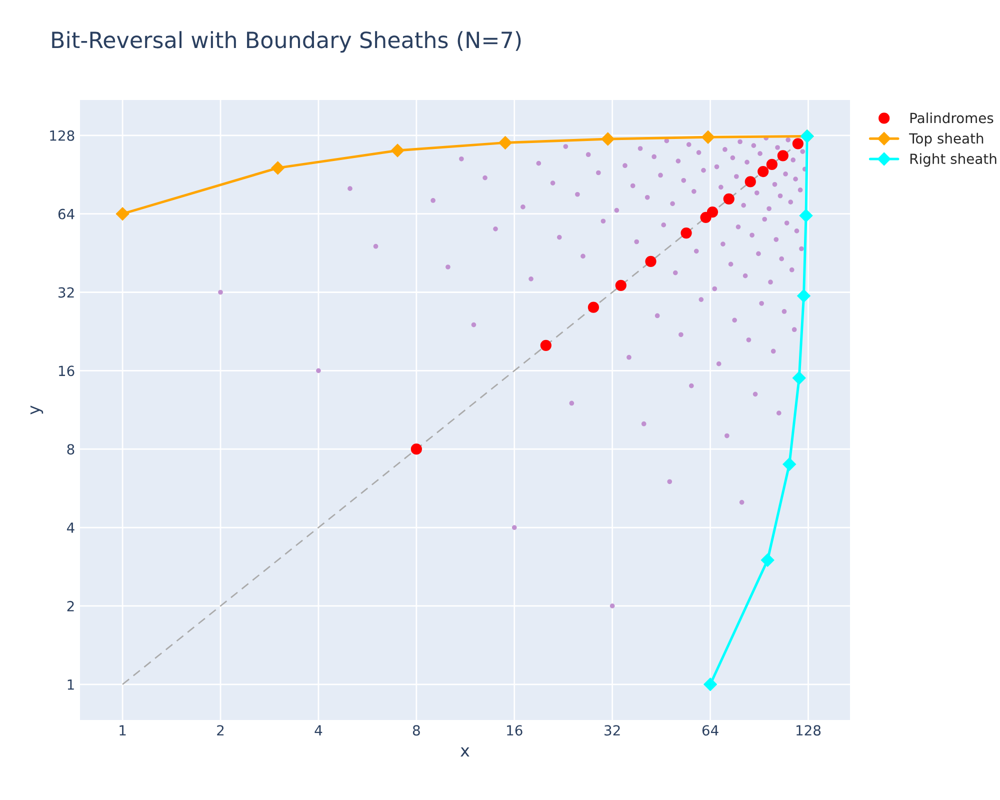  Describe the element at coordinates (220, 730) in the screenshot. I see `x-tick-label: 2` at that location.